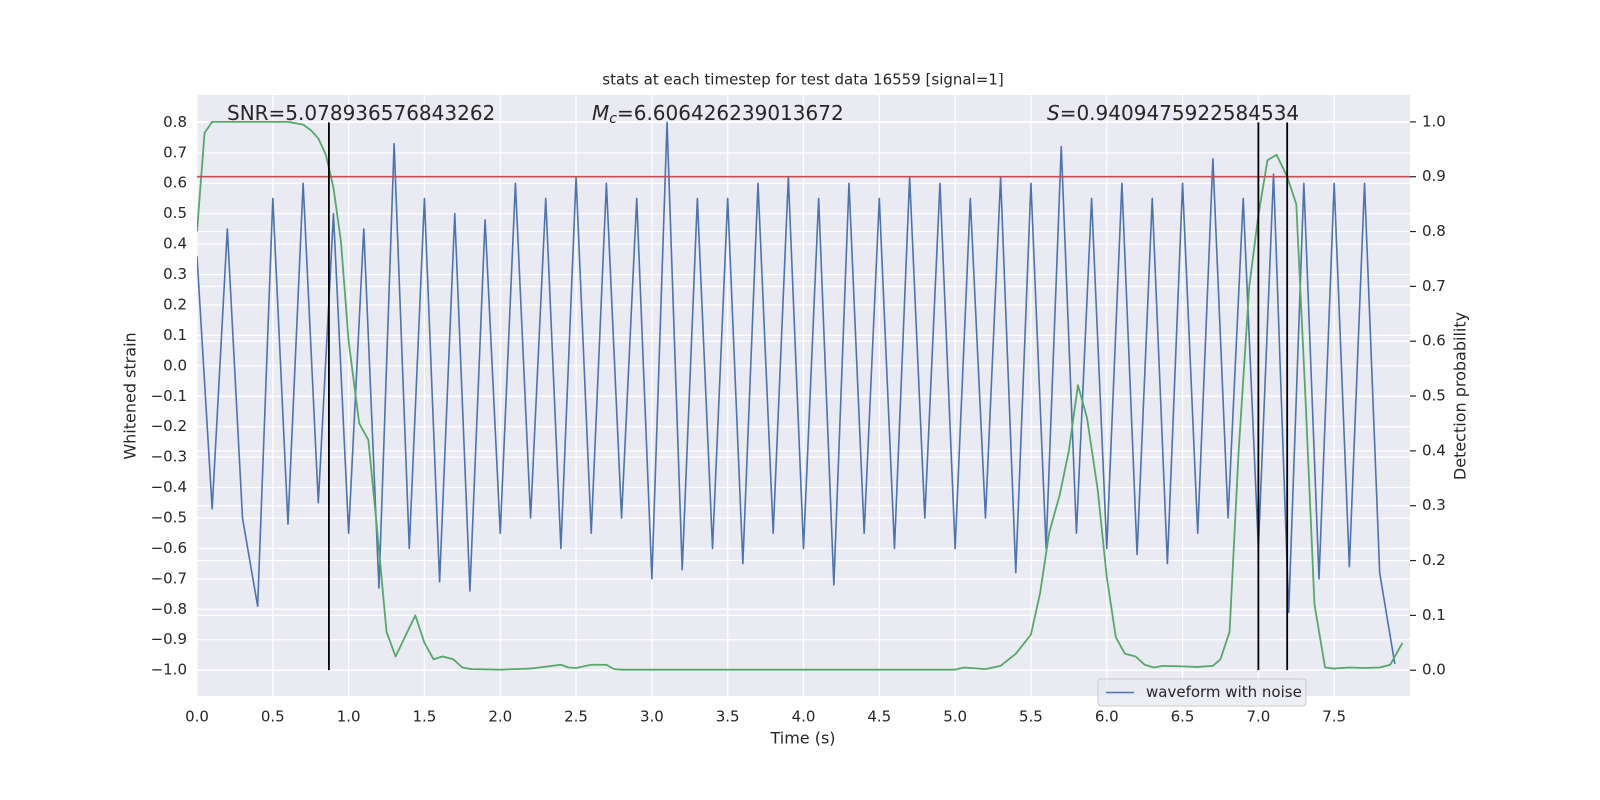  I want to click on annotation-part: =6.606426239013672, so click(730, 113).